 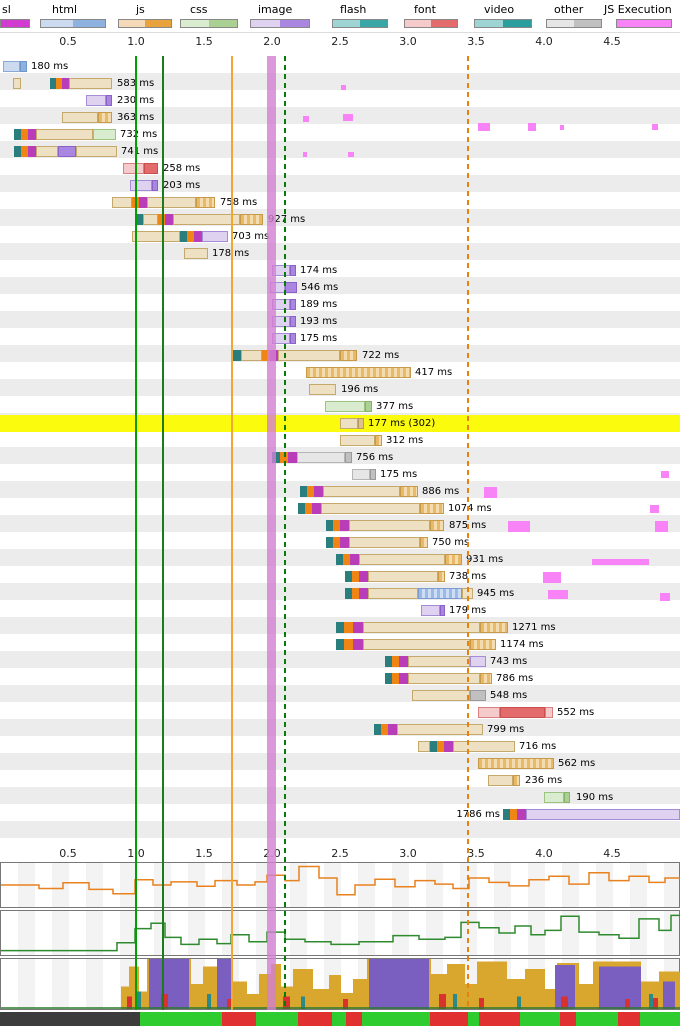 What do you see at coordinates (509, 661) in the screenshot?
I see `request-time-label: 743 ms` at bounding box center [509, 661].